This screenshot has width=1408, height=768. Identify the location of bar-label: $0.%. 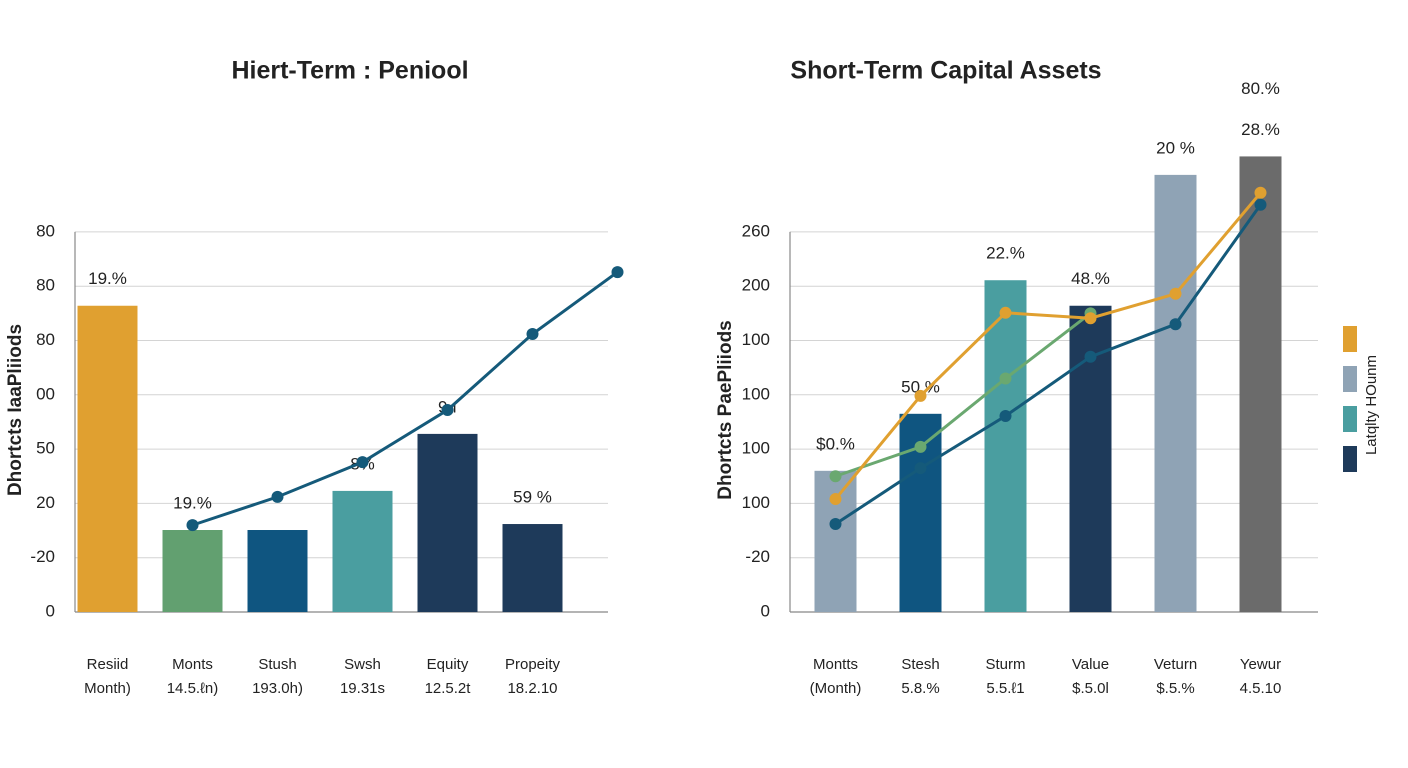
(835, 443).